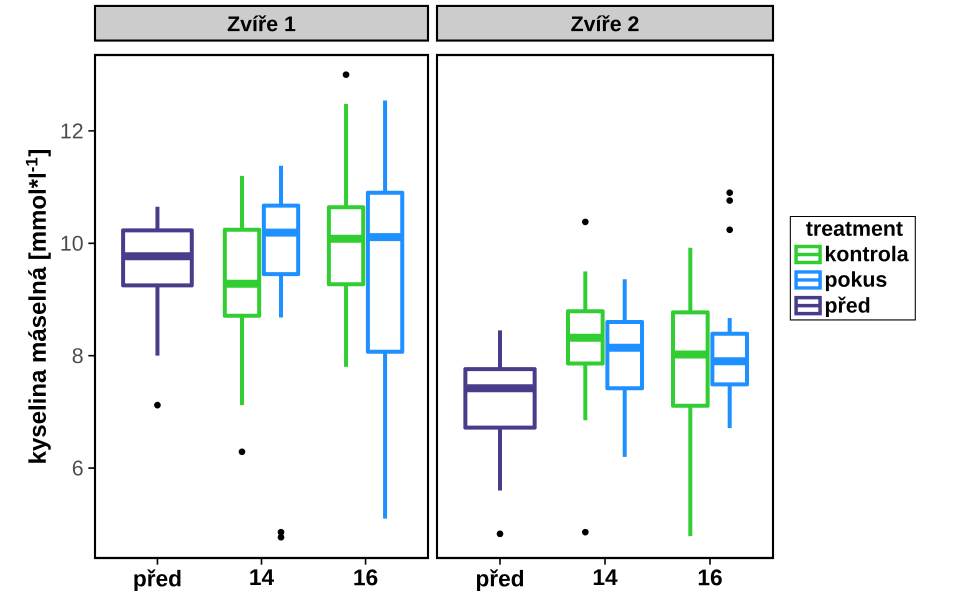 The width and height of the screenshot is (960, 608). I want to click on y-tick-label: 6, so click(77, 468).